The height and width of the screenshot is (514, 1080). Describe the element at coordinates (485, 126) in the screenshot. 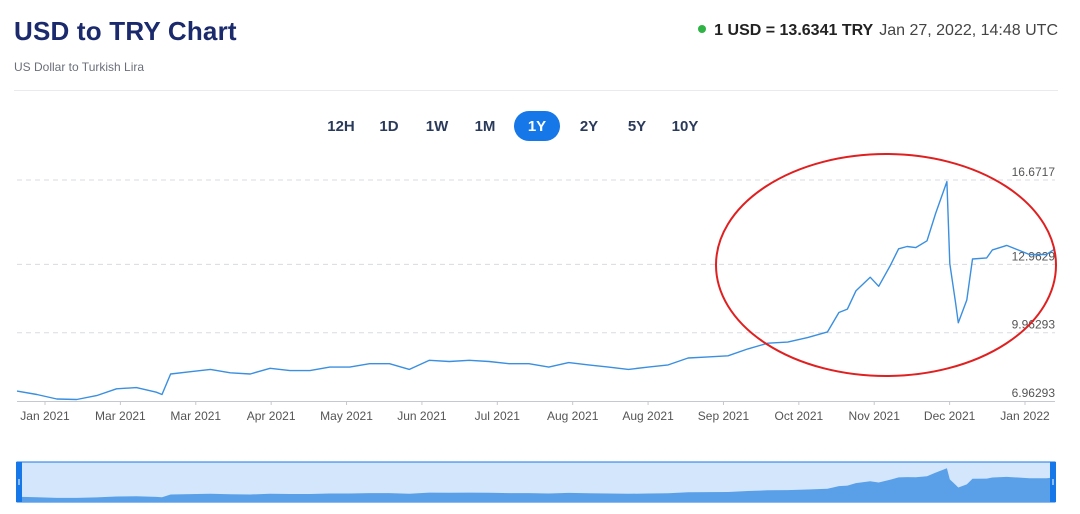

I see `tab-1m: 1M` at that location.